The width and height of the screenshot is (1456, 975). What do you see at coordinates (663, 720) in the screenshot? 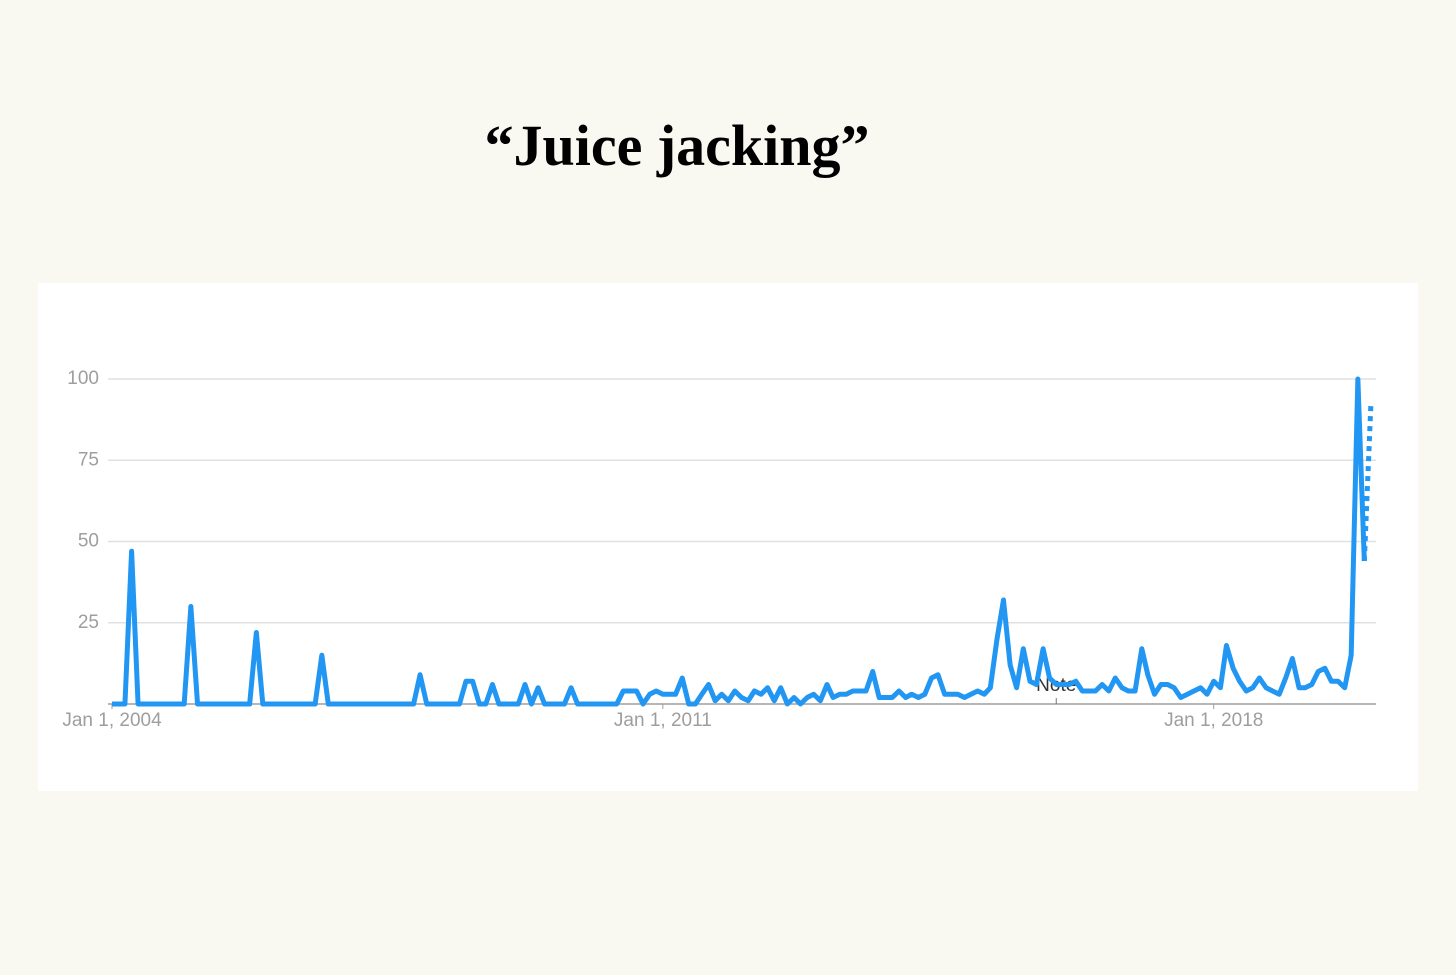
I see `x-tick-label: Jan 1, 2011` at bounding box center [663, 720].